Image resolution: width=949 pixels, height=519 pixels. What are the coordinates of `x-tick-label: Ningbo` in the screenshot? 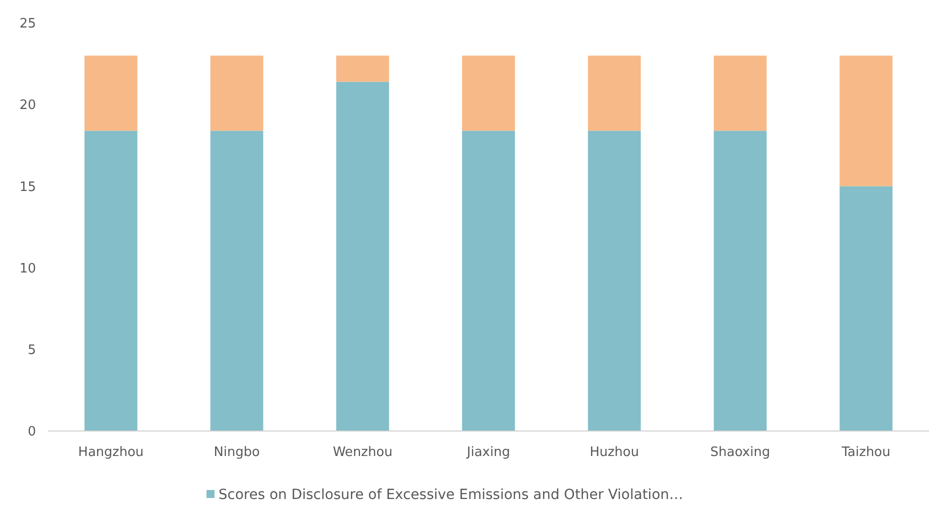 It's located at (237, 452).